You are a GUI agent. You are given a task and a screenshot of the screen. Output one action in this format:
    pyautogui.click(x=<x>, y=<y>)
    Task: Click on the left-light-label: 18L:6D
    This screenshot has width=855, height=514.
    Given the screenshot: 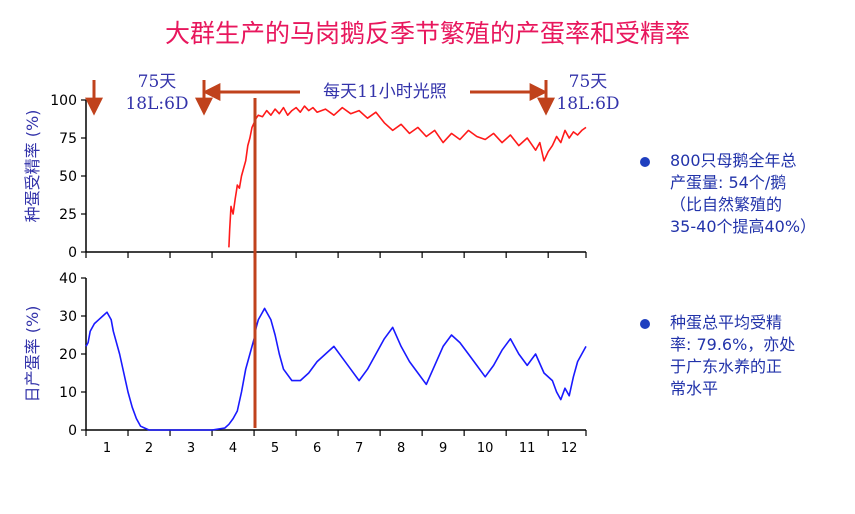 What is the action you would take?
    pyautogui.click(x=157, y=104)
    